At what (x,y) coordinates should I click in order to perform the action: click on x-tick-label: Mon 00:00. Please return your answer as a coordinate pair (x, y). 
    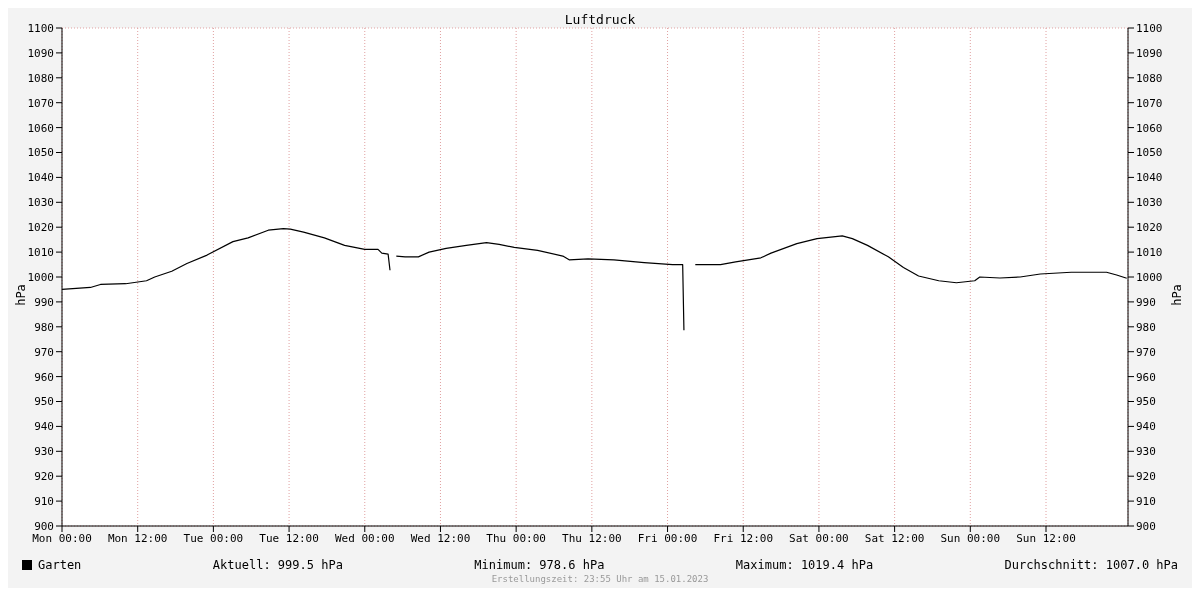
    Looking at the image, I should click on (62, 538).